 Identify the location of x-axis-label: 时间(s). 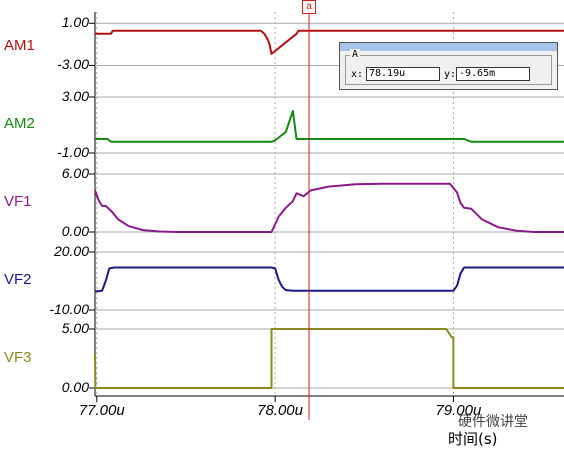
(473, 439).